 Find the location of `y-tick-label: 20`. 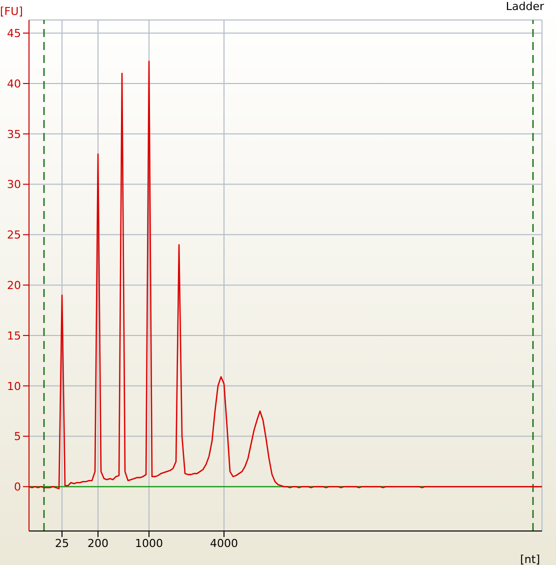

y-tick-label: 20 is located at coordinates (14, 285).